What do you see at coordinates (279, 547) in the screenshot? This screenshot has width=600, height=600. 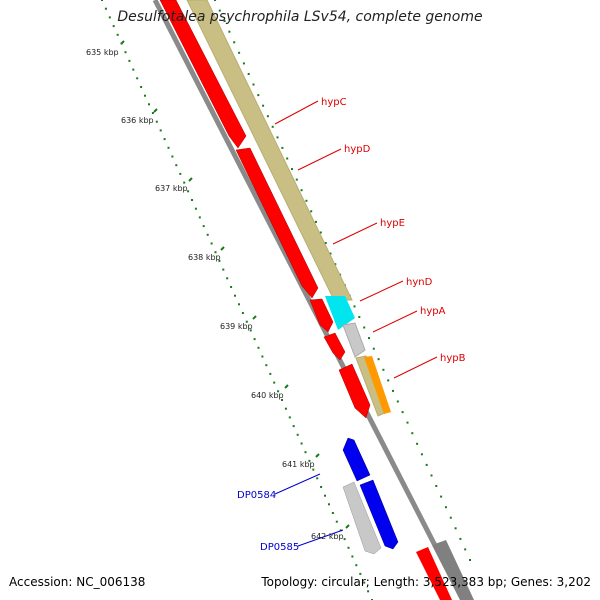 I see `gene-label-dp0585: DP0585` at bounding box center [279, 547].